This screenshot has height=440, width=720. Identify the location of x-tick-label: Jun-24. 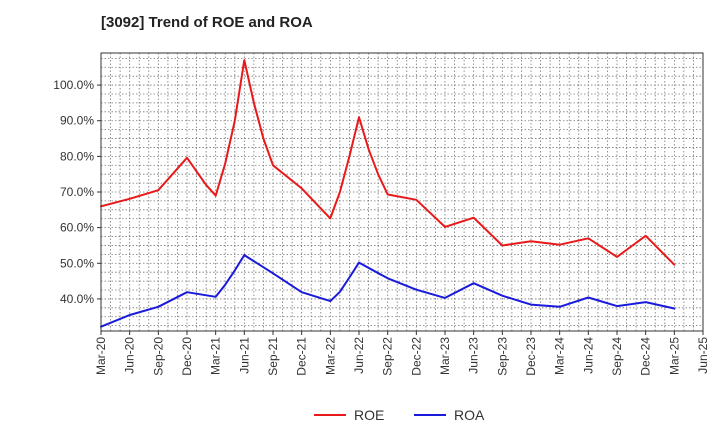
(588, 355).